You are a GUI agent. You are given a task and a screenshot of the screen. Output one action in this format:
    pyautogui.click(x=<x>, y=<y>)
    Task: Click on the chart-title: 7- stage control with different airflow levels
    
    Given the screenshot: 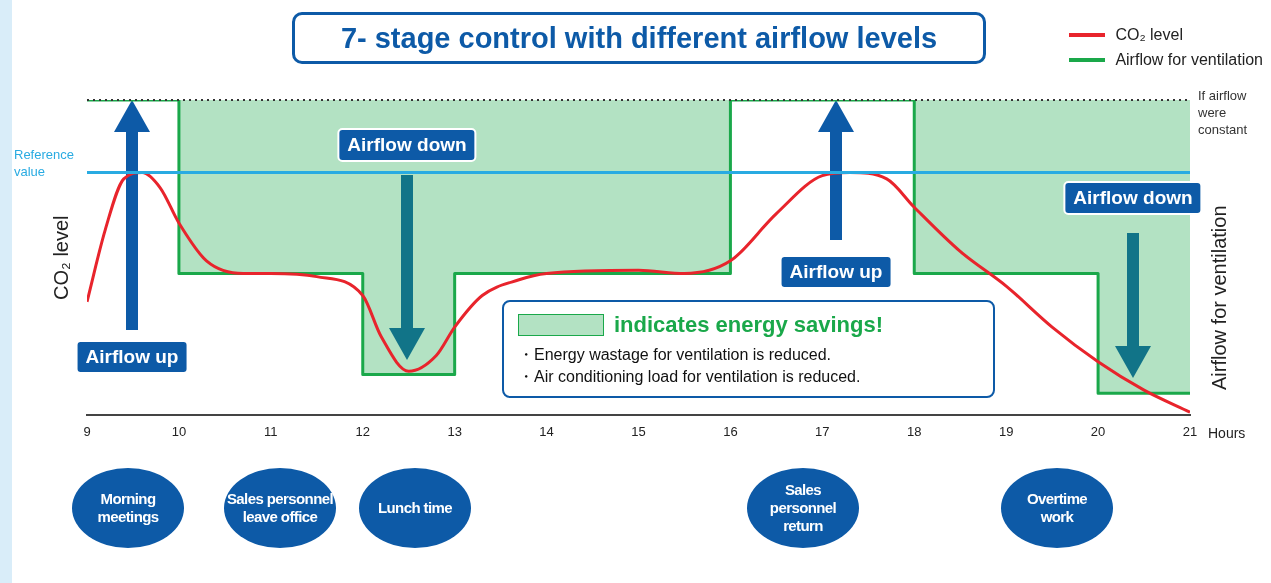 What is the action you would take?
    pyautogui.click(x=639, y=38)
    